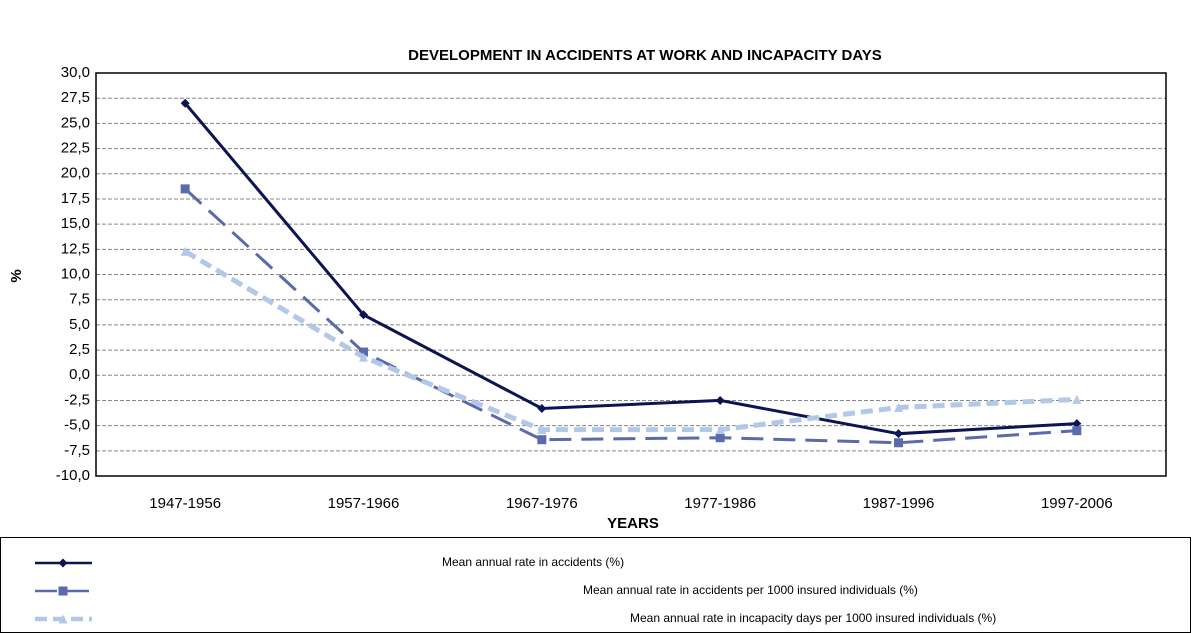  Describe the element at coordinates (542, 503) in the screenshot. I see `x-tick-label: 1967-1976` at that location.